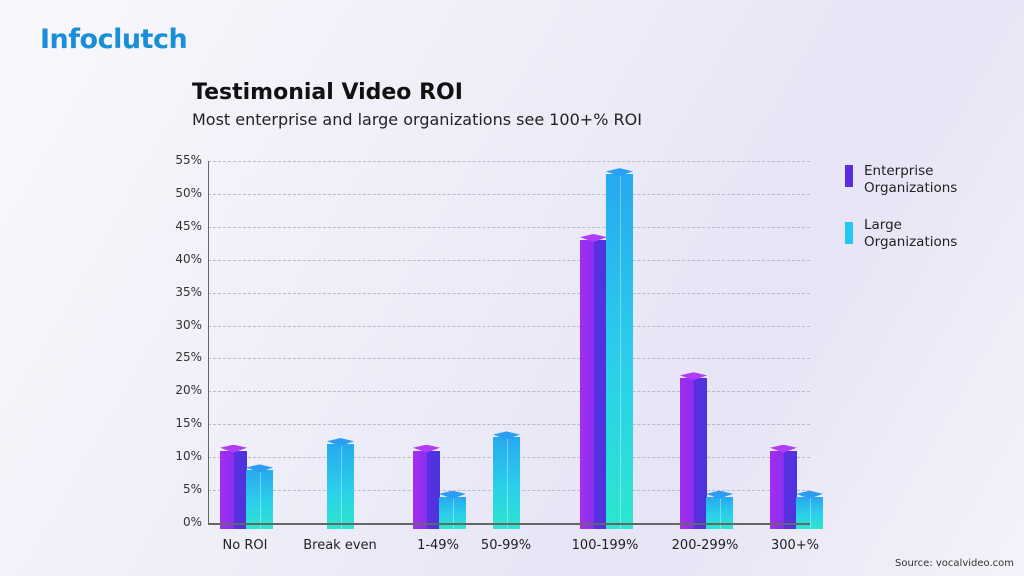 Image resolution: width=1024 pixels, height=576 pixels. Describe the element at coordinates (899, 171) in the screenshot. I see `legend-label-line1: Enterprise` at that location.